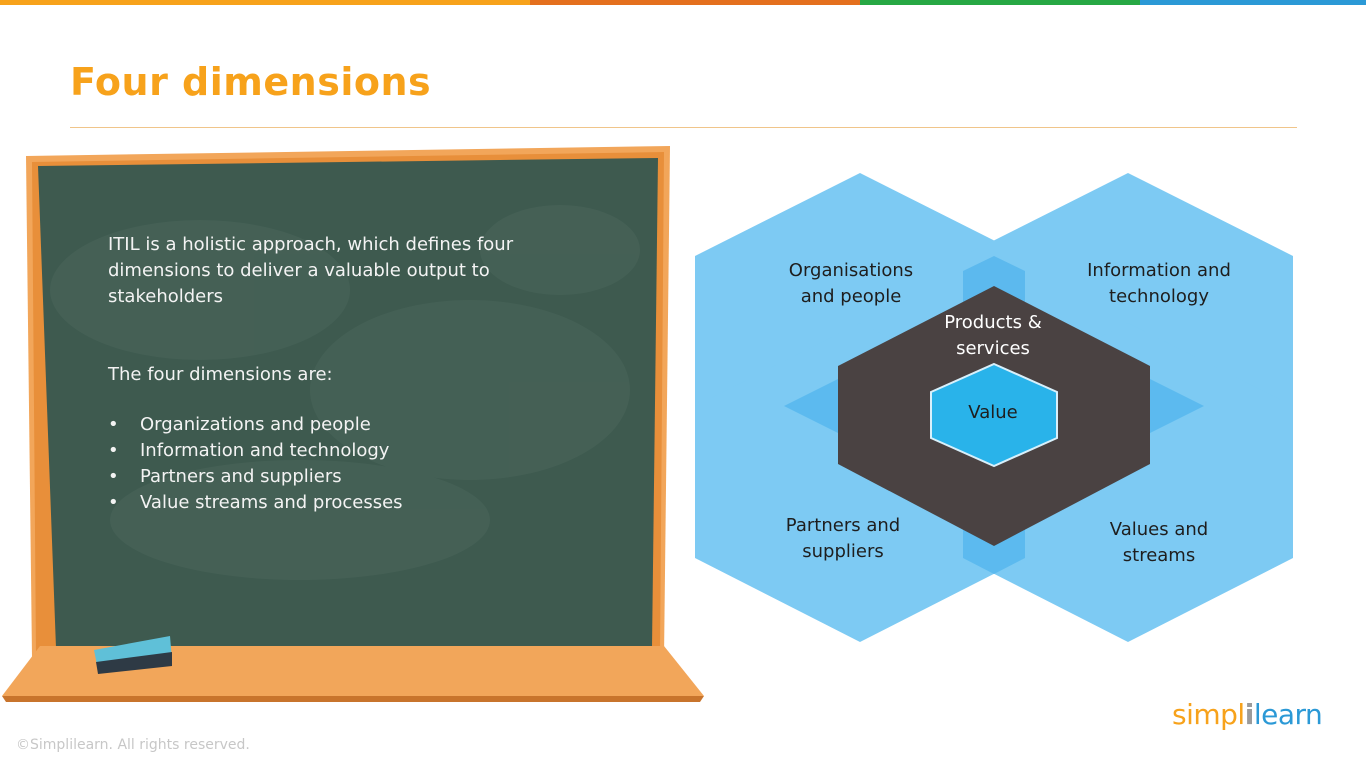 The width and height of the screenshot is (1366, 768). What do you see at coordinates (993, 412) in the screenshot?
I see `label-value: Value` at bounding box center [993, 412].